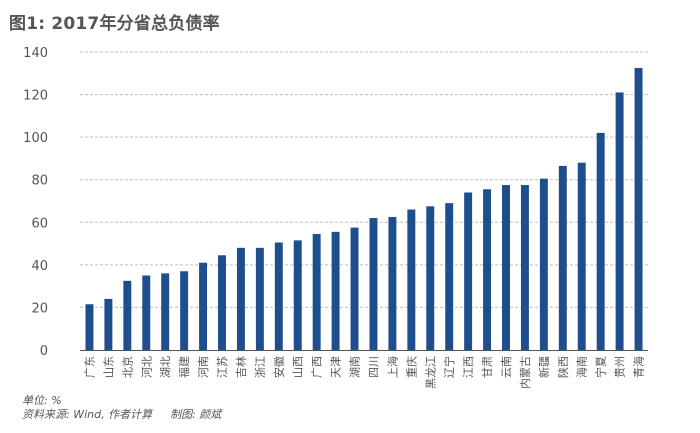 The width and height of the screenshot is (700, 433). I want to click on x-tick-label: 宁夏, so click(601, 367).